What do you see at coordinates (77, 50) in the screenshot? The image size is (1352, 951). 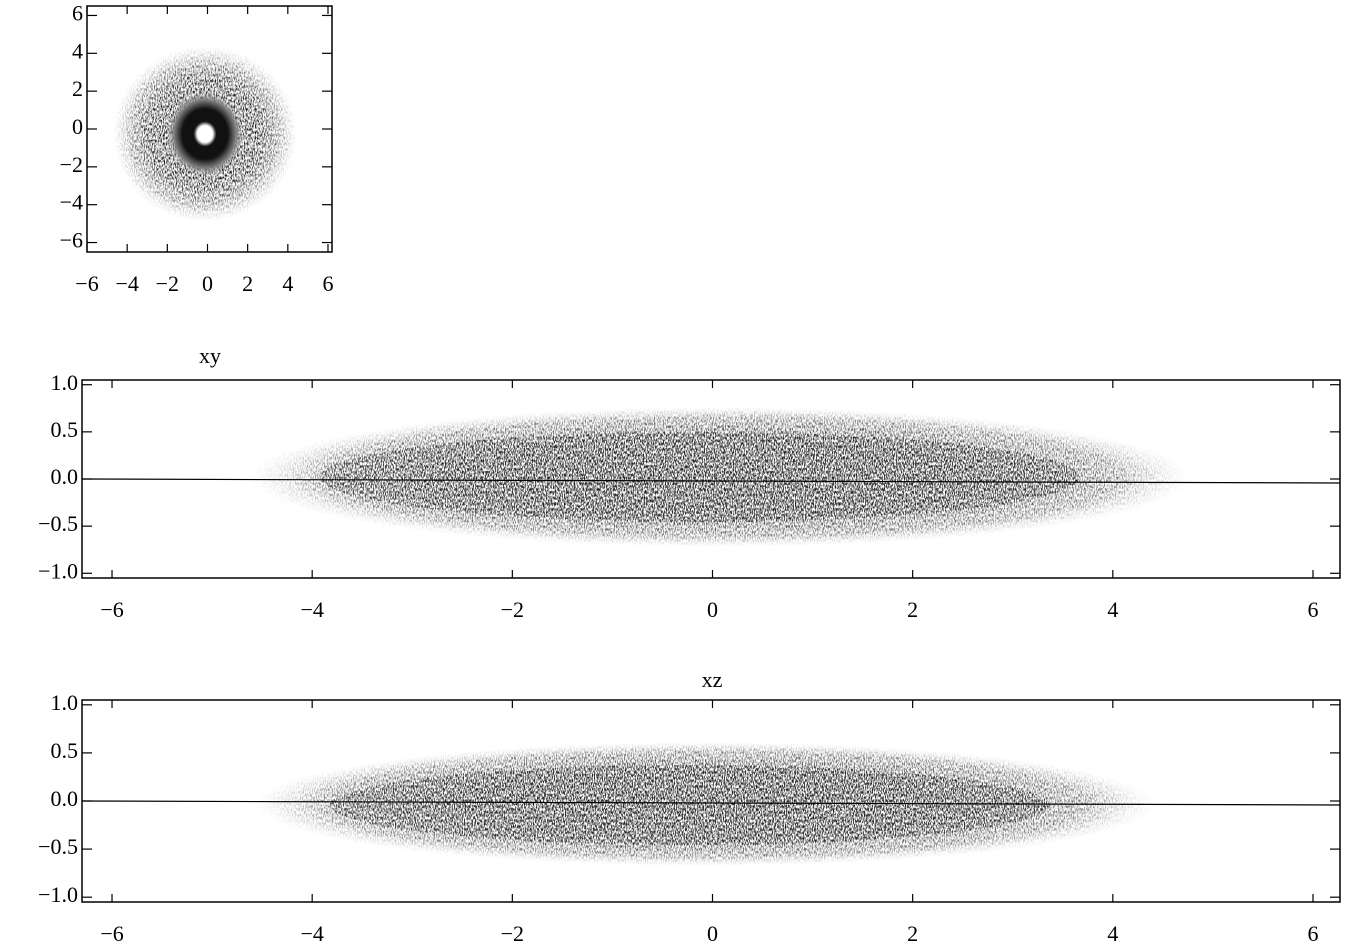 I see `y-tick-label: 4` at bounding box center [77, 50].